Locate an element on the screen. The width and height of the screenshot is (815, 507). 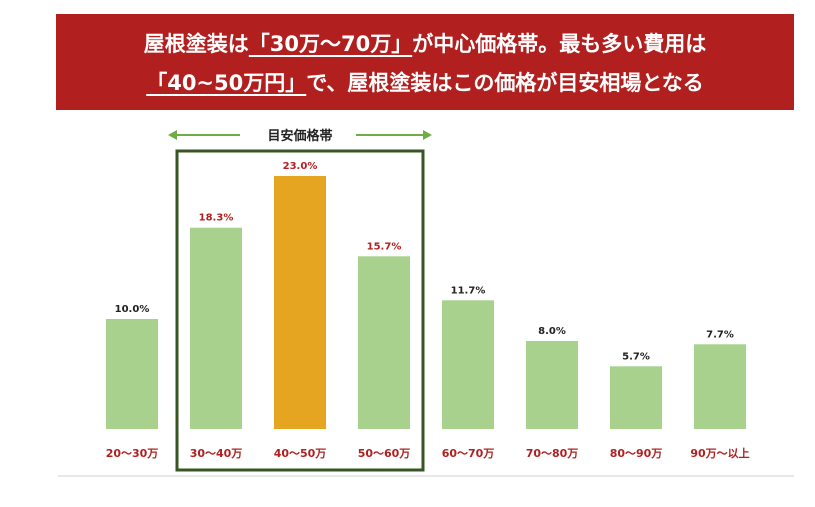
data-label: 5.7% is located at coordinates (636, 356).